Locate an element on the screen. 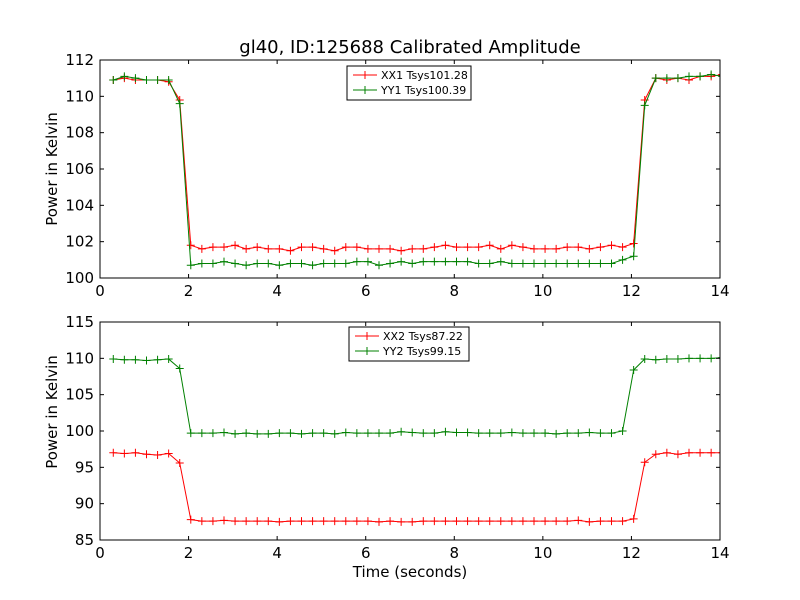 Image resolution: width=800 pixels, height=600 pixels. bottom-y-tick-label: 85 is located at coordinates (84, 540).